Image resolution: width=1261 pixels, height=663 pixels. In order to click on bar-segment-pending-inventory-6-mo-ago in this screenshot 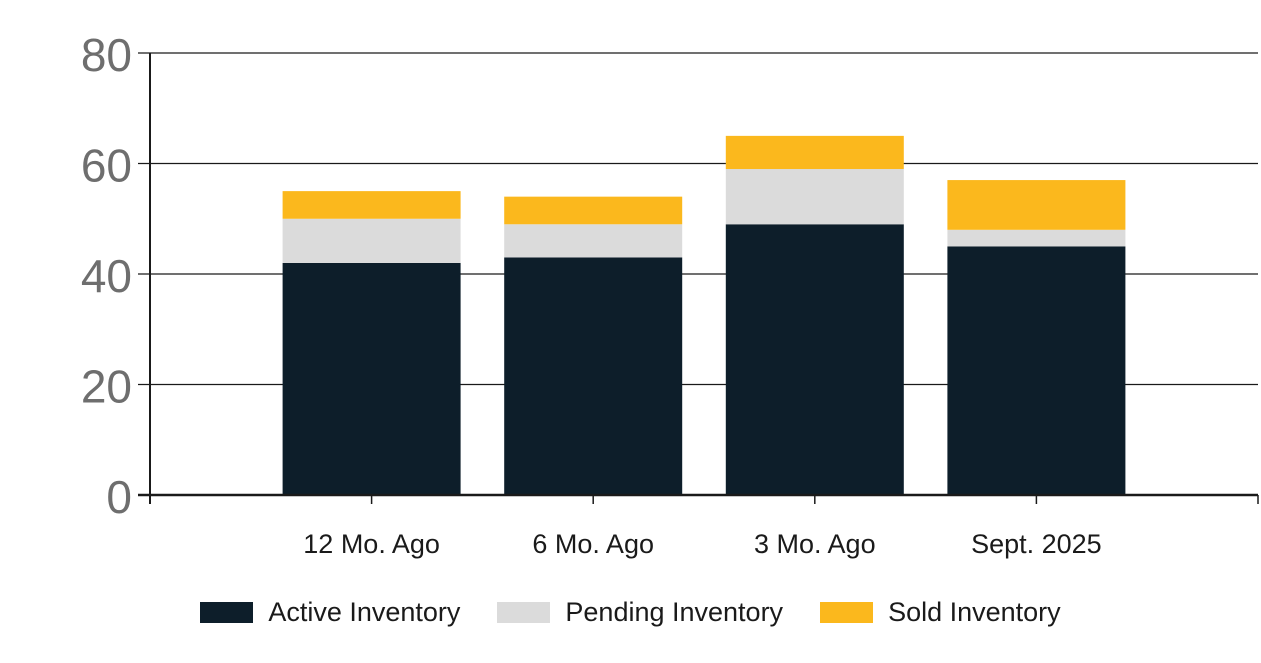, I will do `click(593, 241)`.